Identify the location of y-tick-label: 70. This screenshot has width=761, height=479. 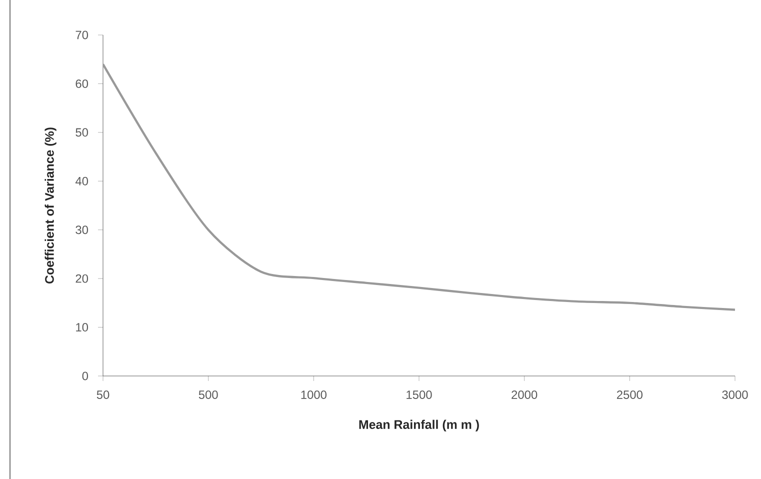
(82, 35).